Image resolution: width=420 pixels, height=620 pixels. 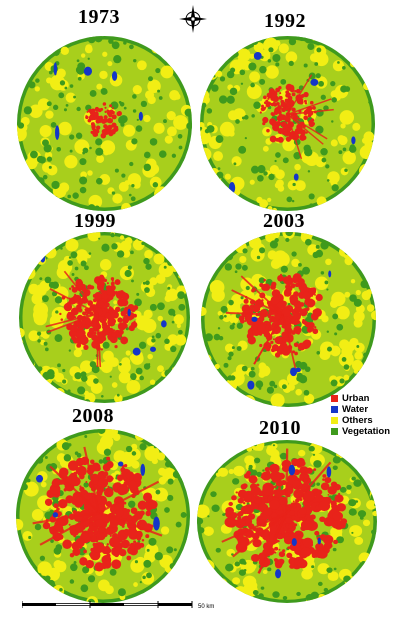 I want to click on land-cover-map-1973, so click(x=104, y=123).